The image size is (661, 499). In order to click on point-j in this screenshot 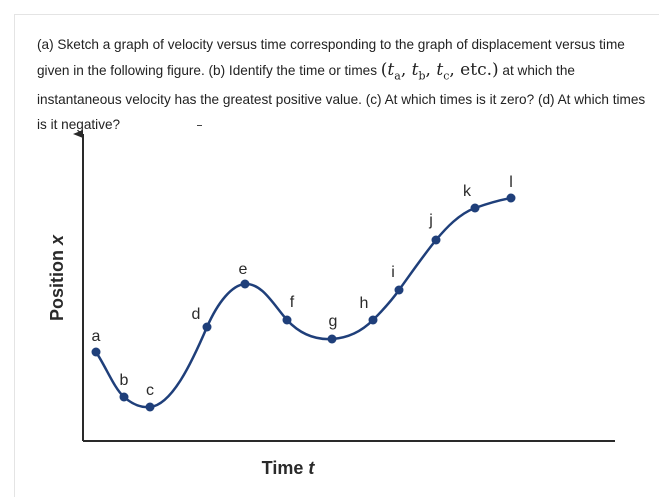, I will do `click(436, 240)`.